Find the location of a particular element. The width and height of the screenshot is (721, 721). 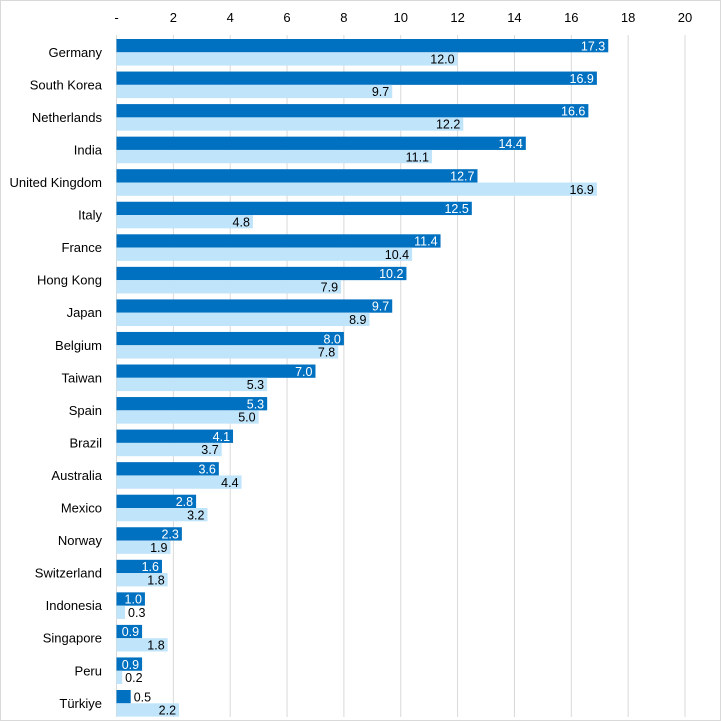

data-label: 5.0 is located at coordinates (246, 418).